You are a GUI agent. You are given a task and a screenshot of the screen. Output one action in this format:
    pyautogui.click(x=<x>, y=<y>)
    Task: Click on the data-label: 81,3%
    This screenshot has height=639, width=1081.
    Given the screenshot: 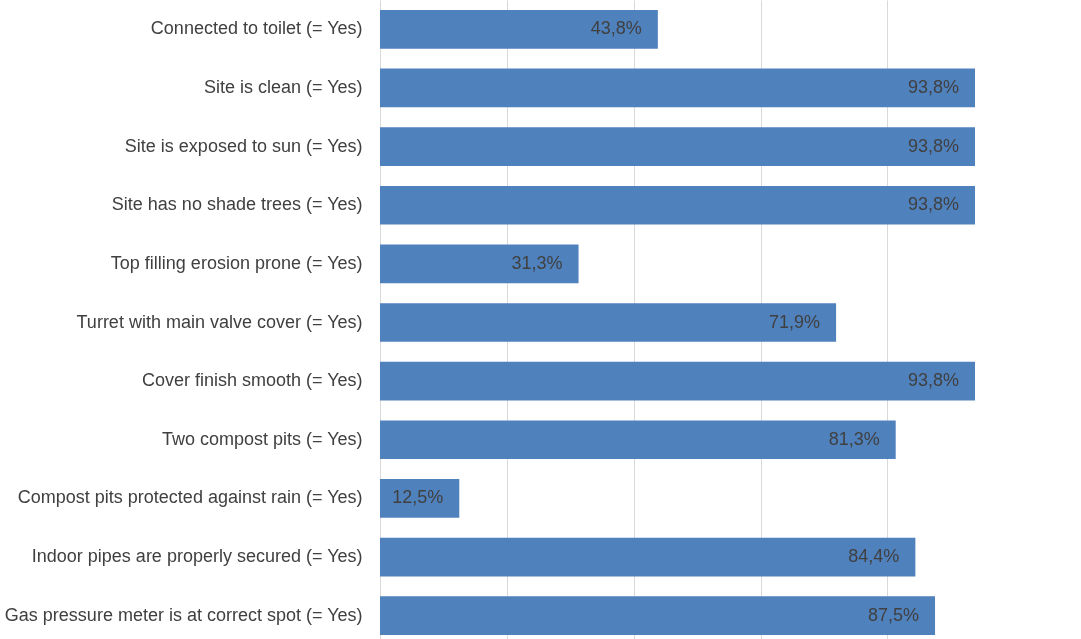 What is the action you would take?
    pyautogui.click(x=854, y=438)
    